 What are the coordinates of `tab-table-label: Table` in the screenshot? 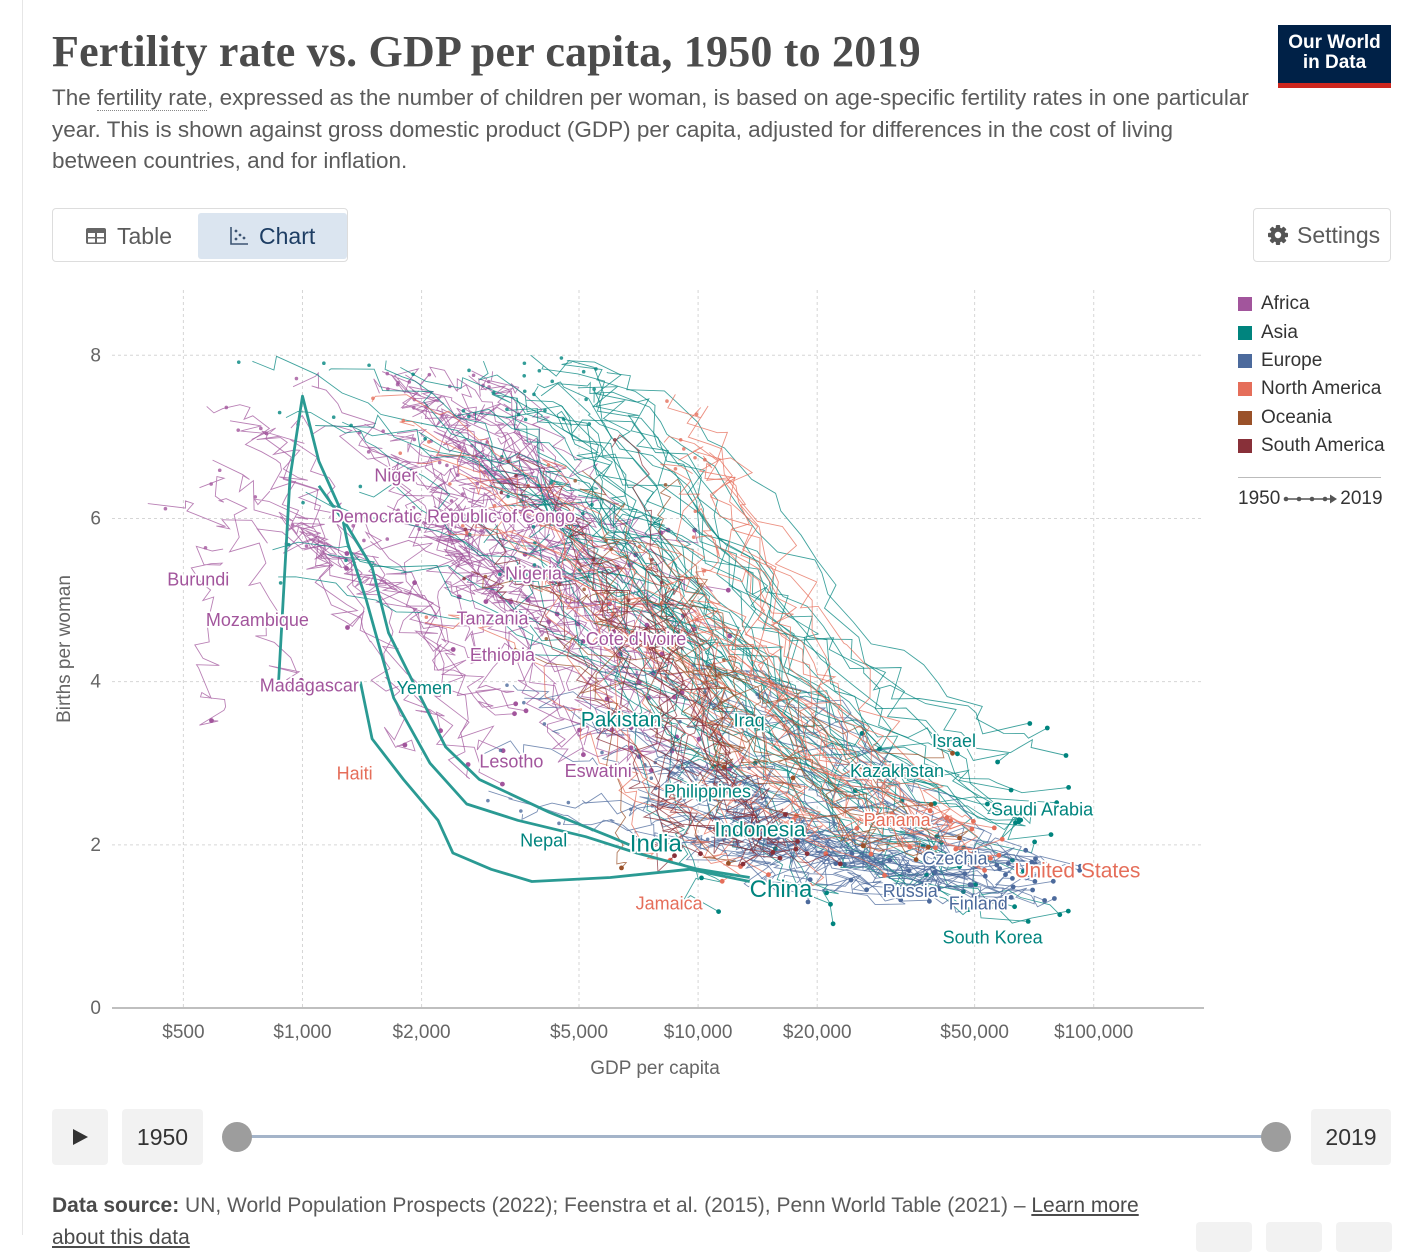 It's located at (144, 235).